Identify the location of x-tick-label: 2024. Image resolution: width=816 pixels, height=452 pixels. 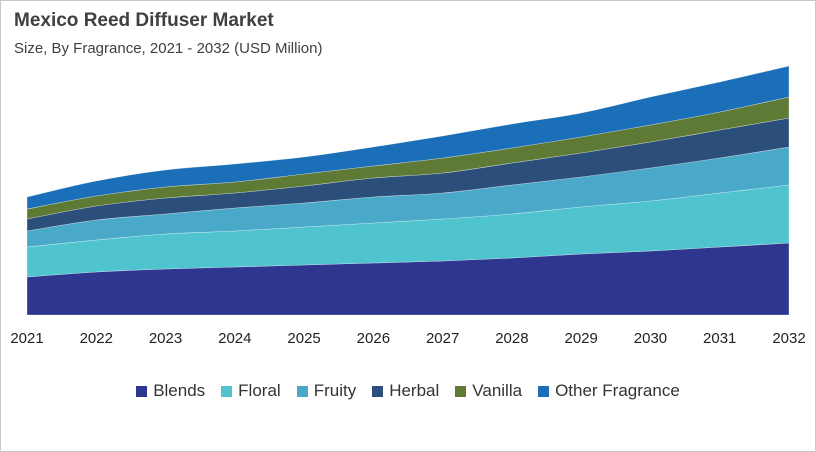
(234, 338).